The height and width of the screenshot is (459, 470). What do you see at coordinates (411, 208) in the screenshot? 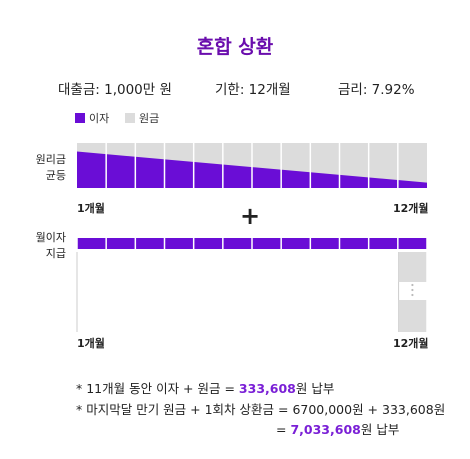
I see `section1-end-label: 12개월` at bounding box center [411, 208].